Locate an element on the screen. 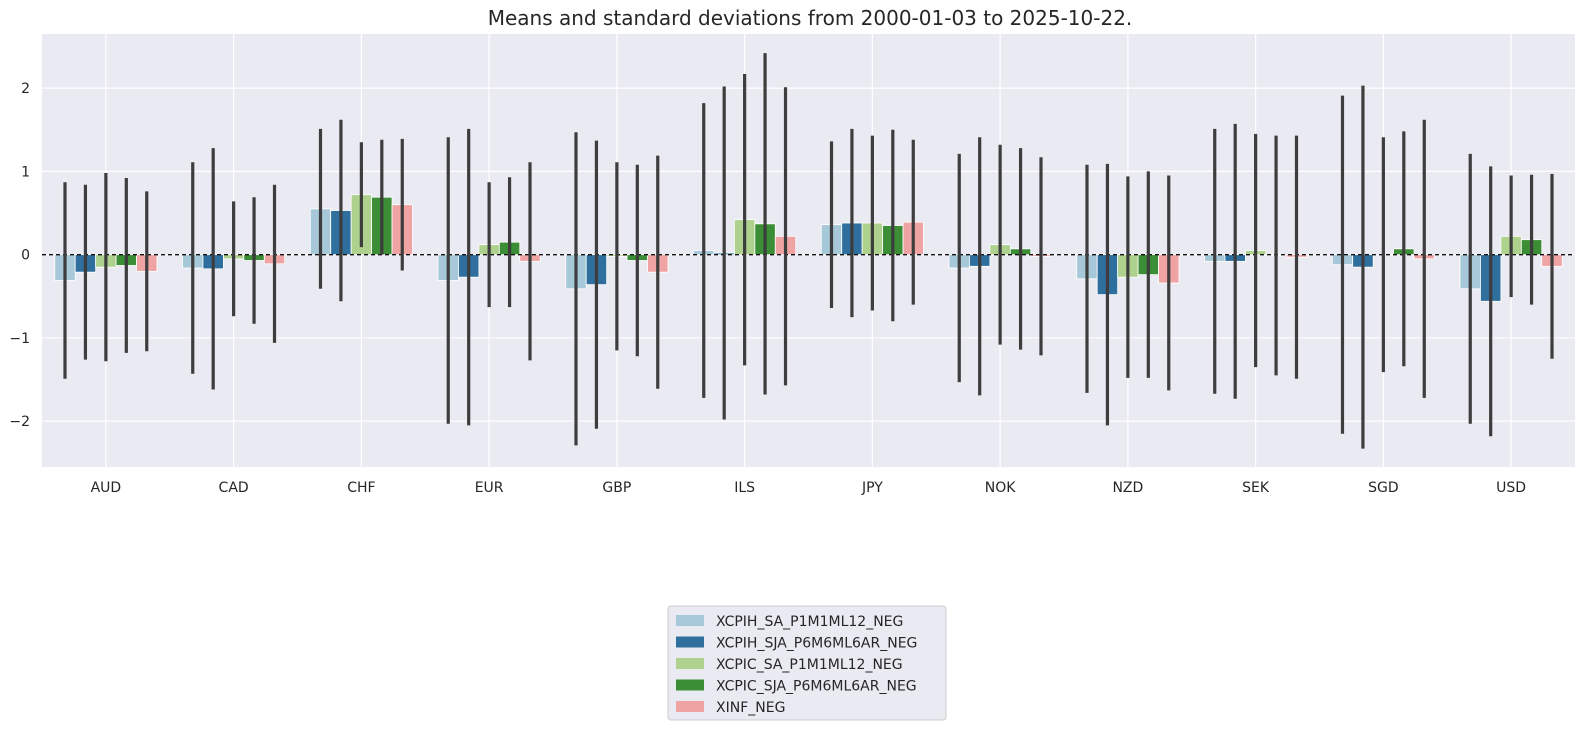  legend-label: XCPIC_SJA_P6M6ML6AR_NEG is located at coordinates (816, 687).